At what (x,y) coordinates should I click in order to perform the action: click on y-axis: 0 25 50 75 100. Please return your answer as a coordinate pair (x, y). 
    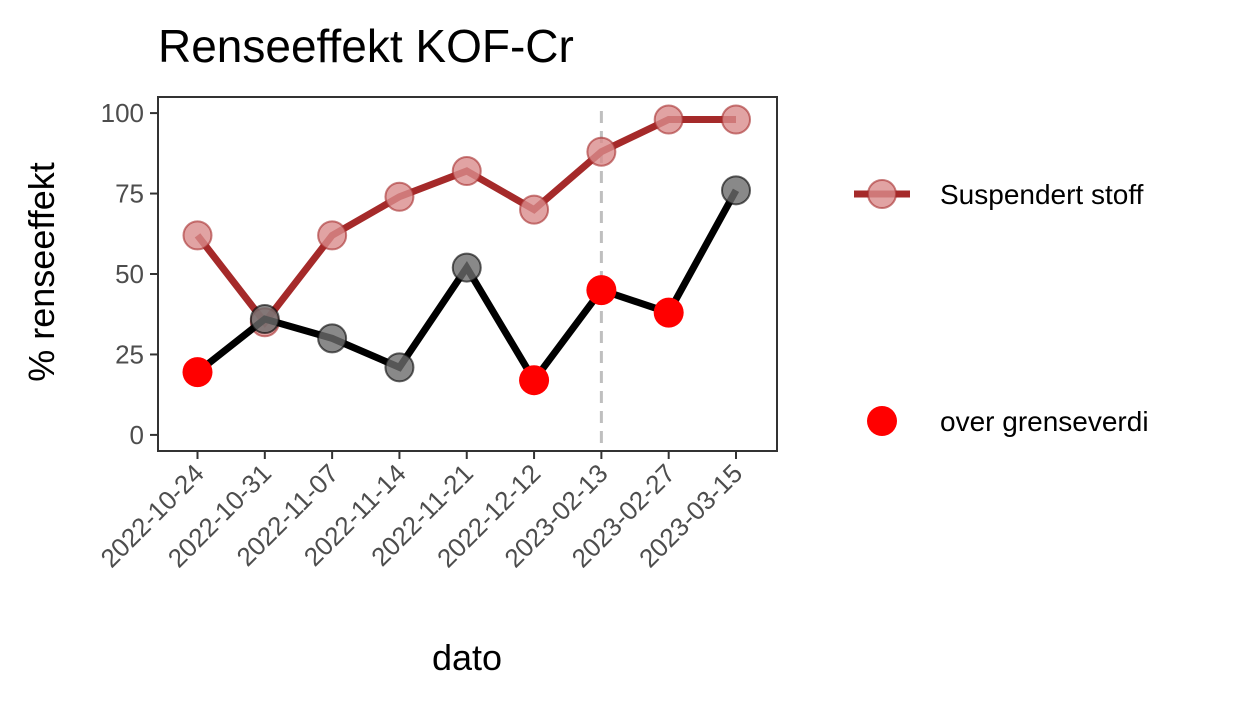
    Looking at the image, I should click on (129, 274).